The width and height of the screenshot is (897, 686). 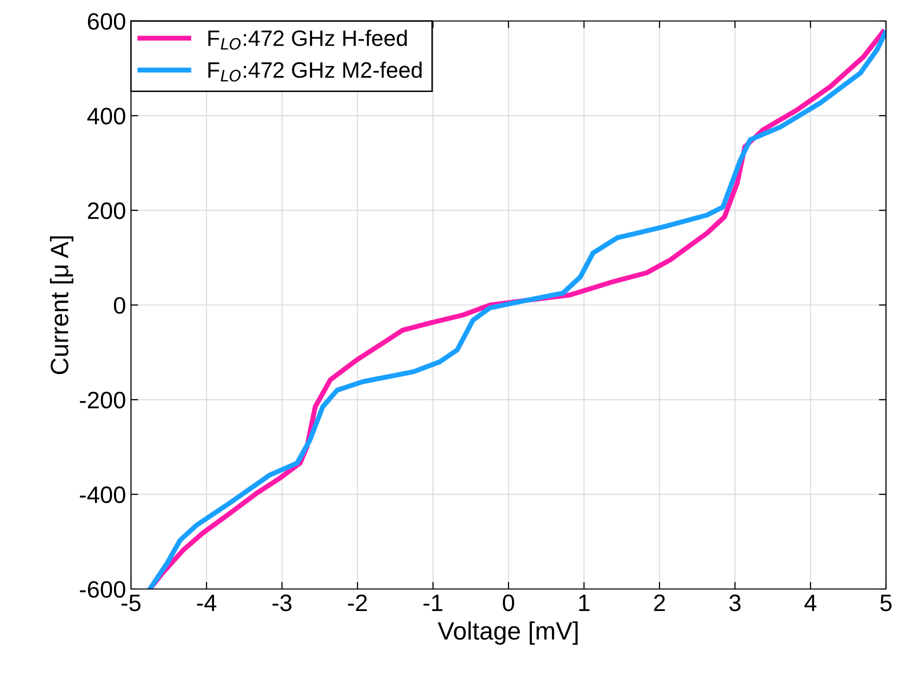 I want to click on legend-label: F$_{LO}$:472 GHz H-feed, so click(x=307, y=40).